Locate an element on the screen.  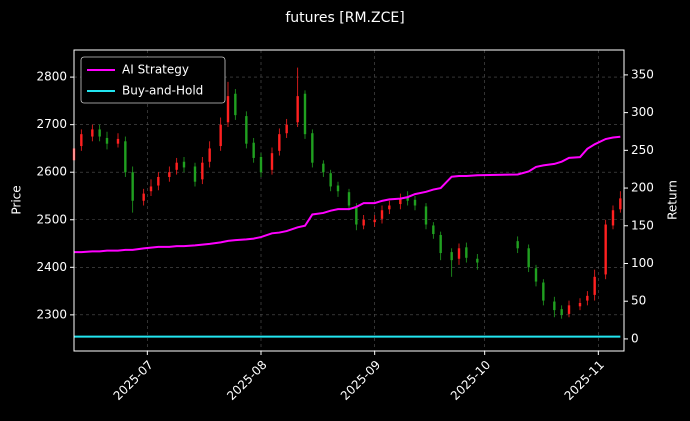
legend: AI Strategy Buy-and-Hold is located at coordinates (153, 80).